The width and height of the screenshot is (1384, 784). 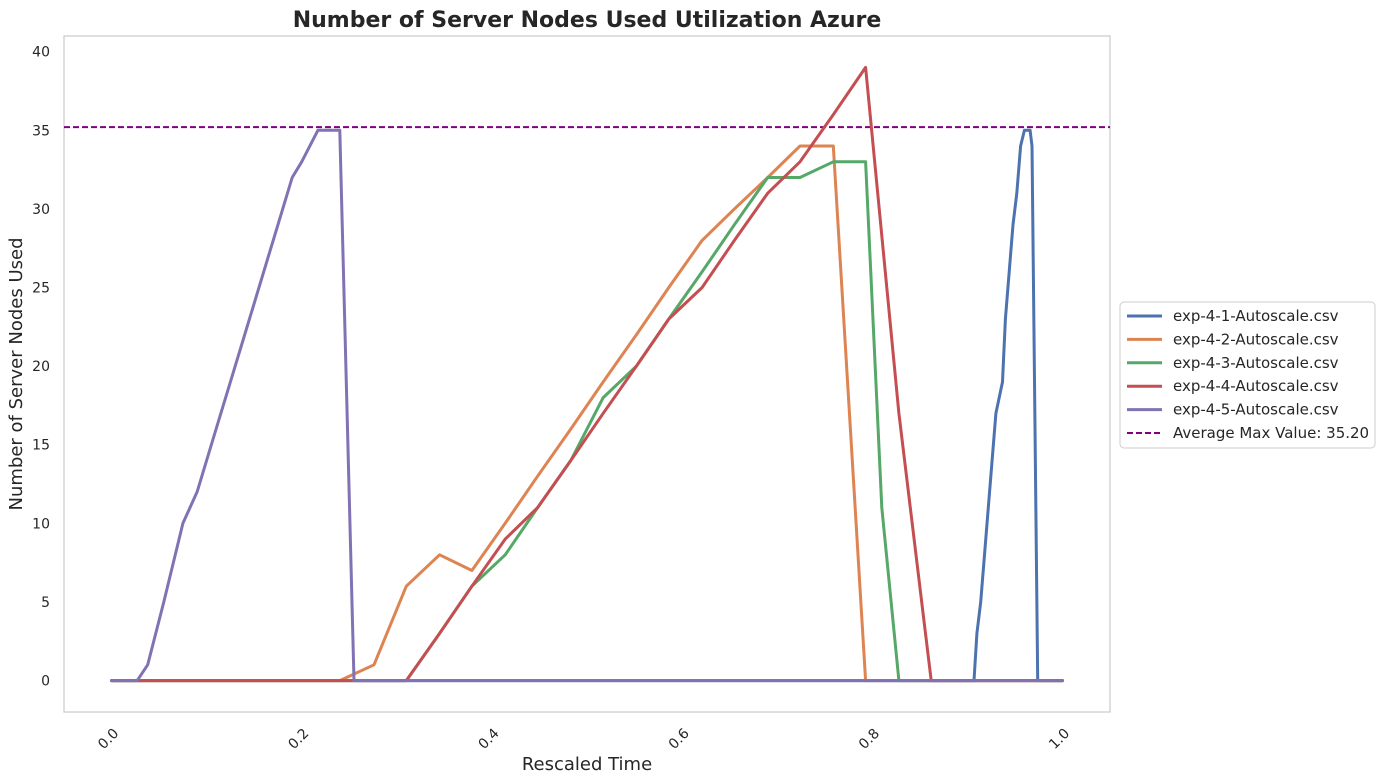 What do you see at coordinates (1256, 386) in the screenshot?
I see `legend-entry-label: exp-4-4-Autoscale.csv` at bounding box center [1256, 386].